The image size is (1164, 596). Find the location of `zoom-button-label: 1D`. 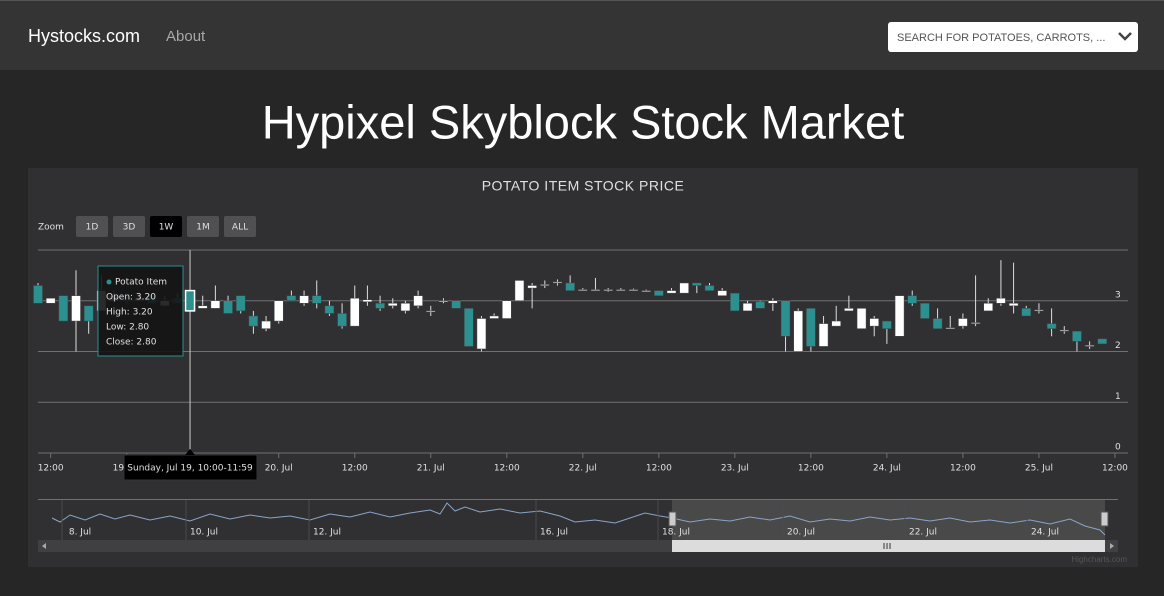

zoom-button-label: 1D is located at coordinates (92, 228).